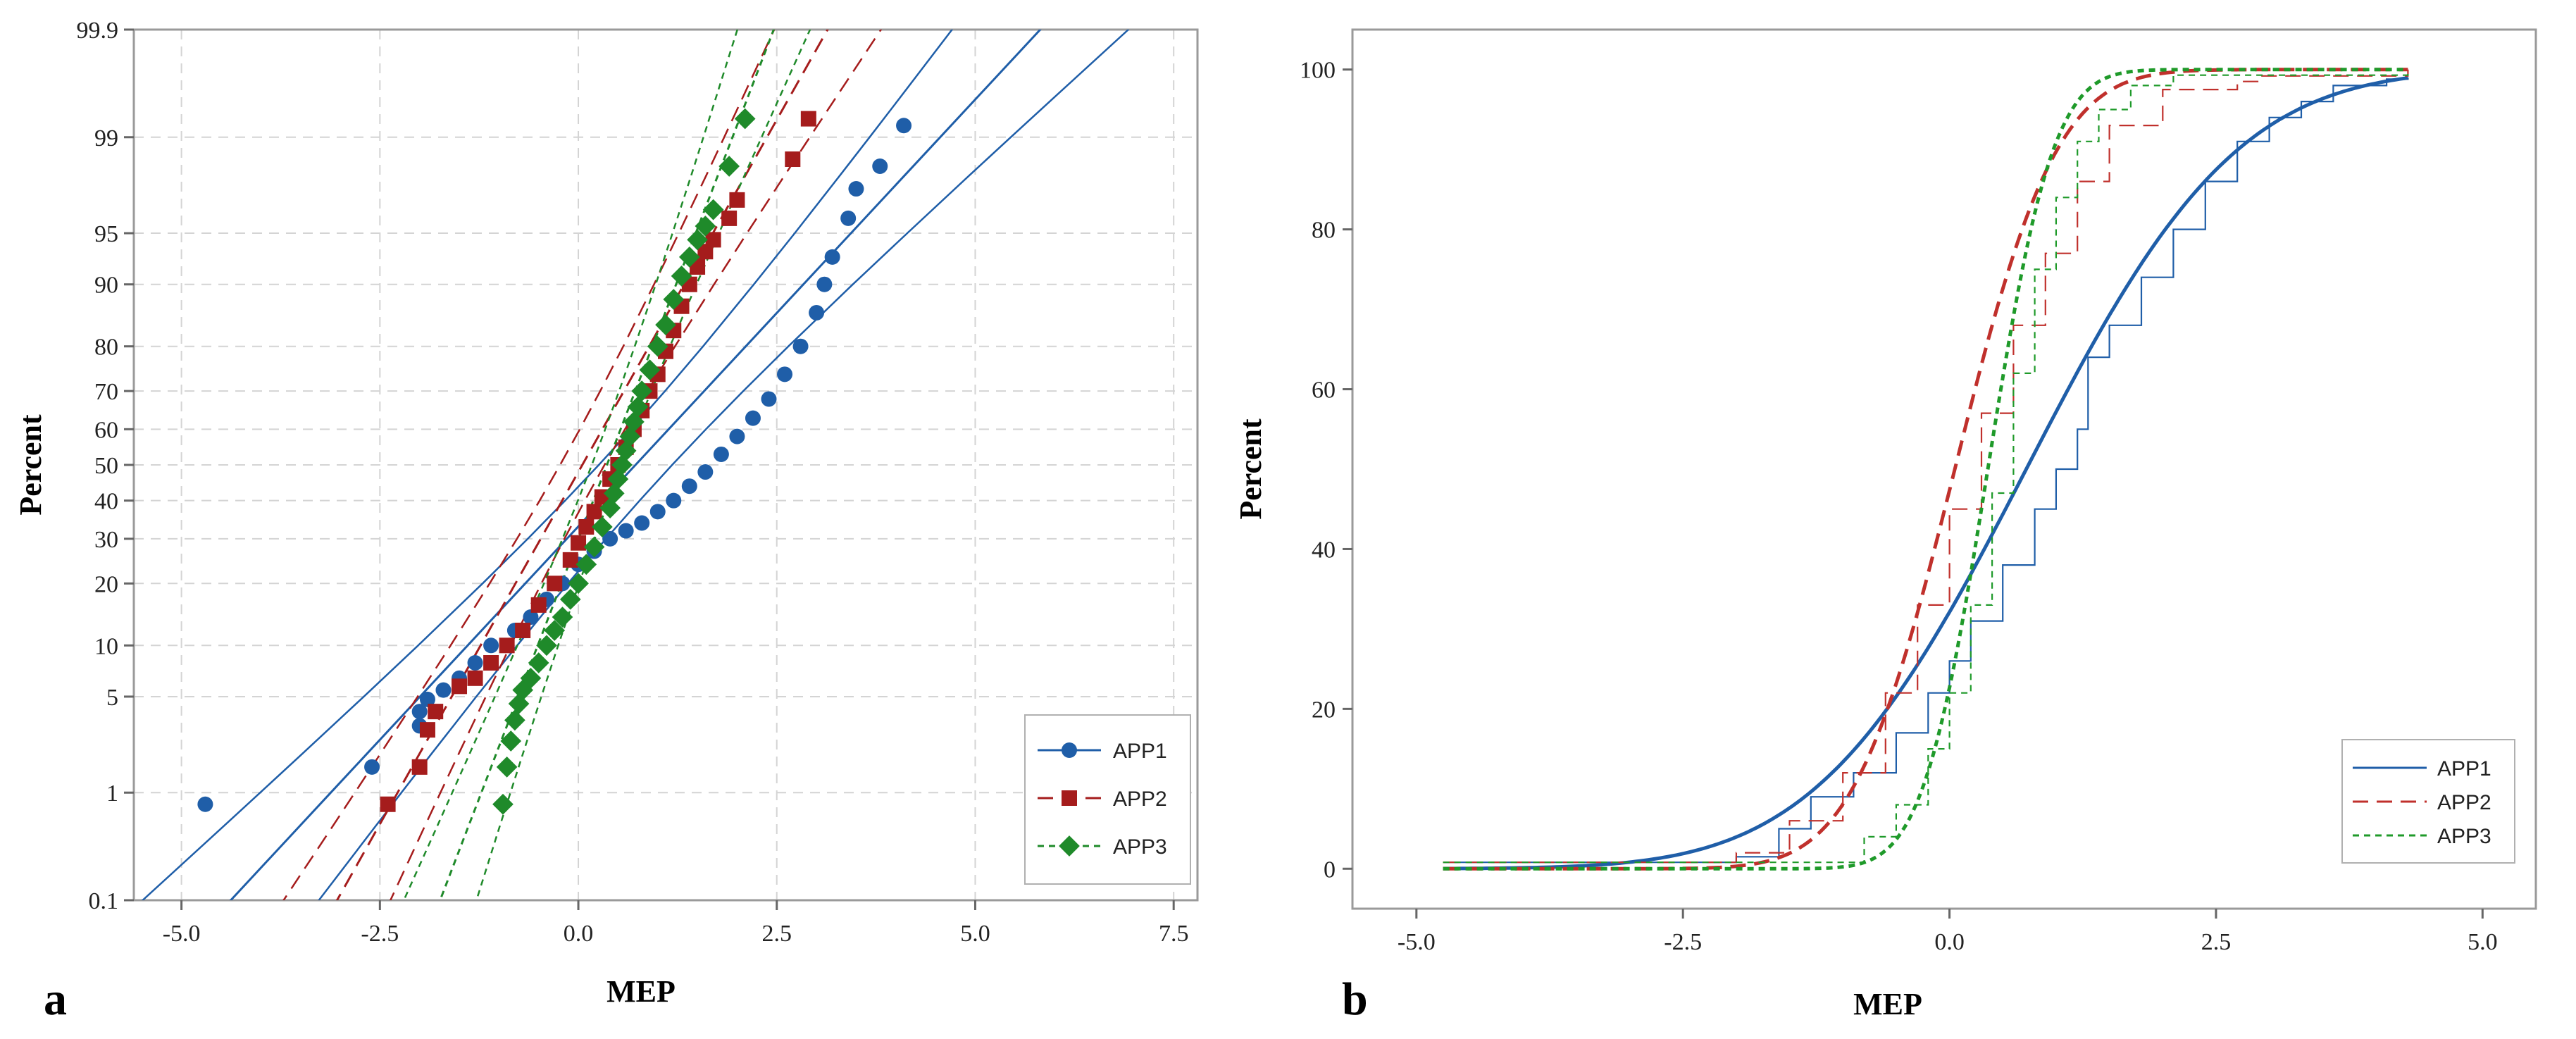 The height and width of the screenshot is (1039, 2576). Describe the element at coordinates (1174, 934) in the screenshot. I see `x-tick-label: 7.5` at that location.